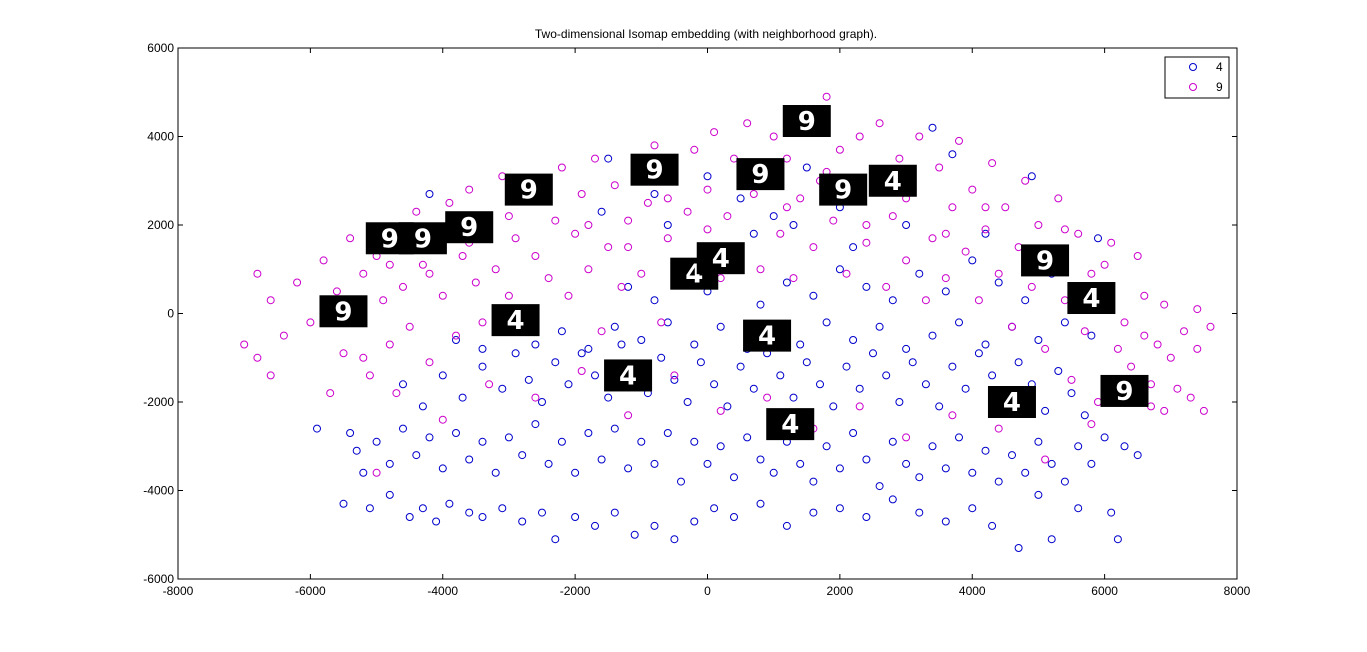 The image size is (1367, 652). I want to click on x-tick-label: 4000, so click(972, 591).